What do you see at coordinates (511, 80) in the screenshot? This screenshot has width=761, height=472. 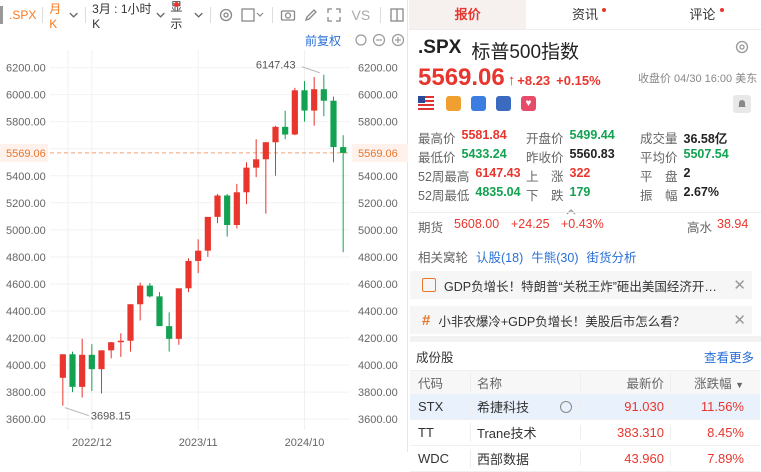 I see `arrow-up-icon: ↑` at bounding box center [511, 80].